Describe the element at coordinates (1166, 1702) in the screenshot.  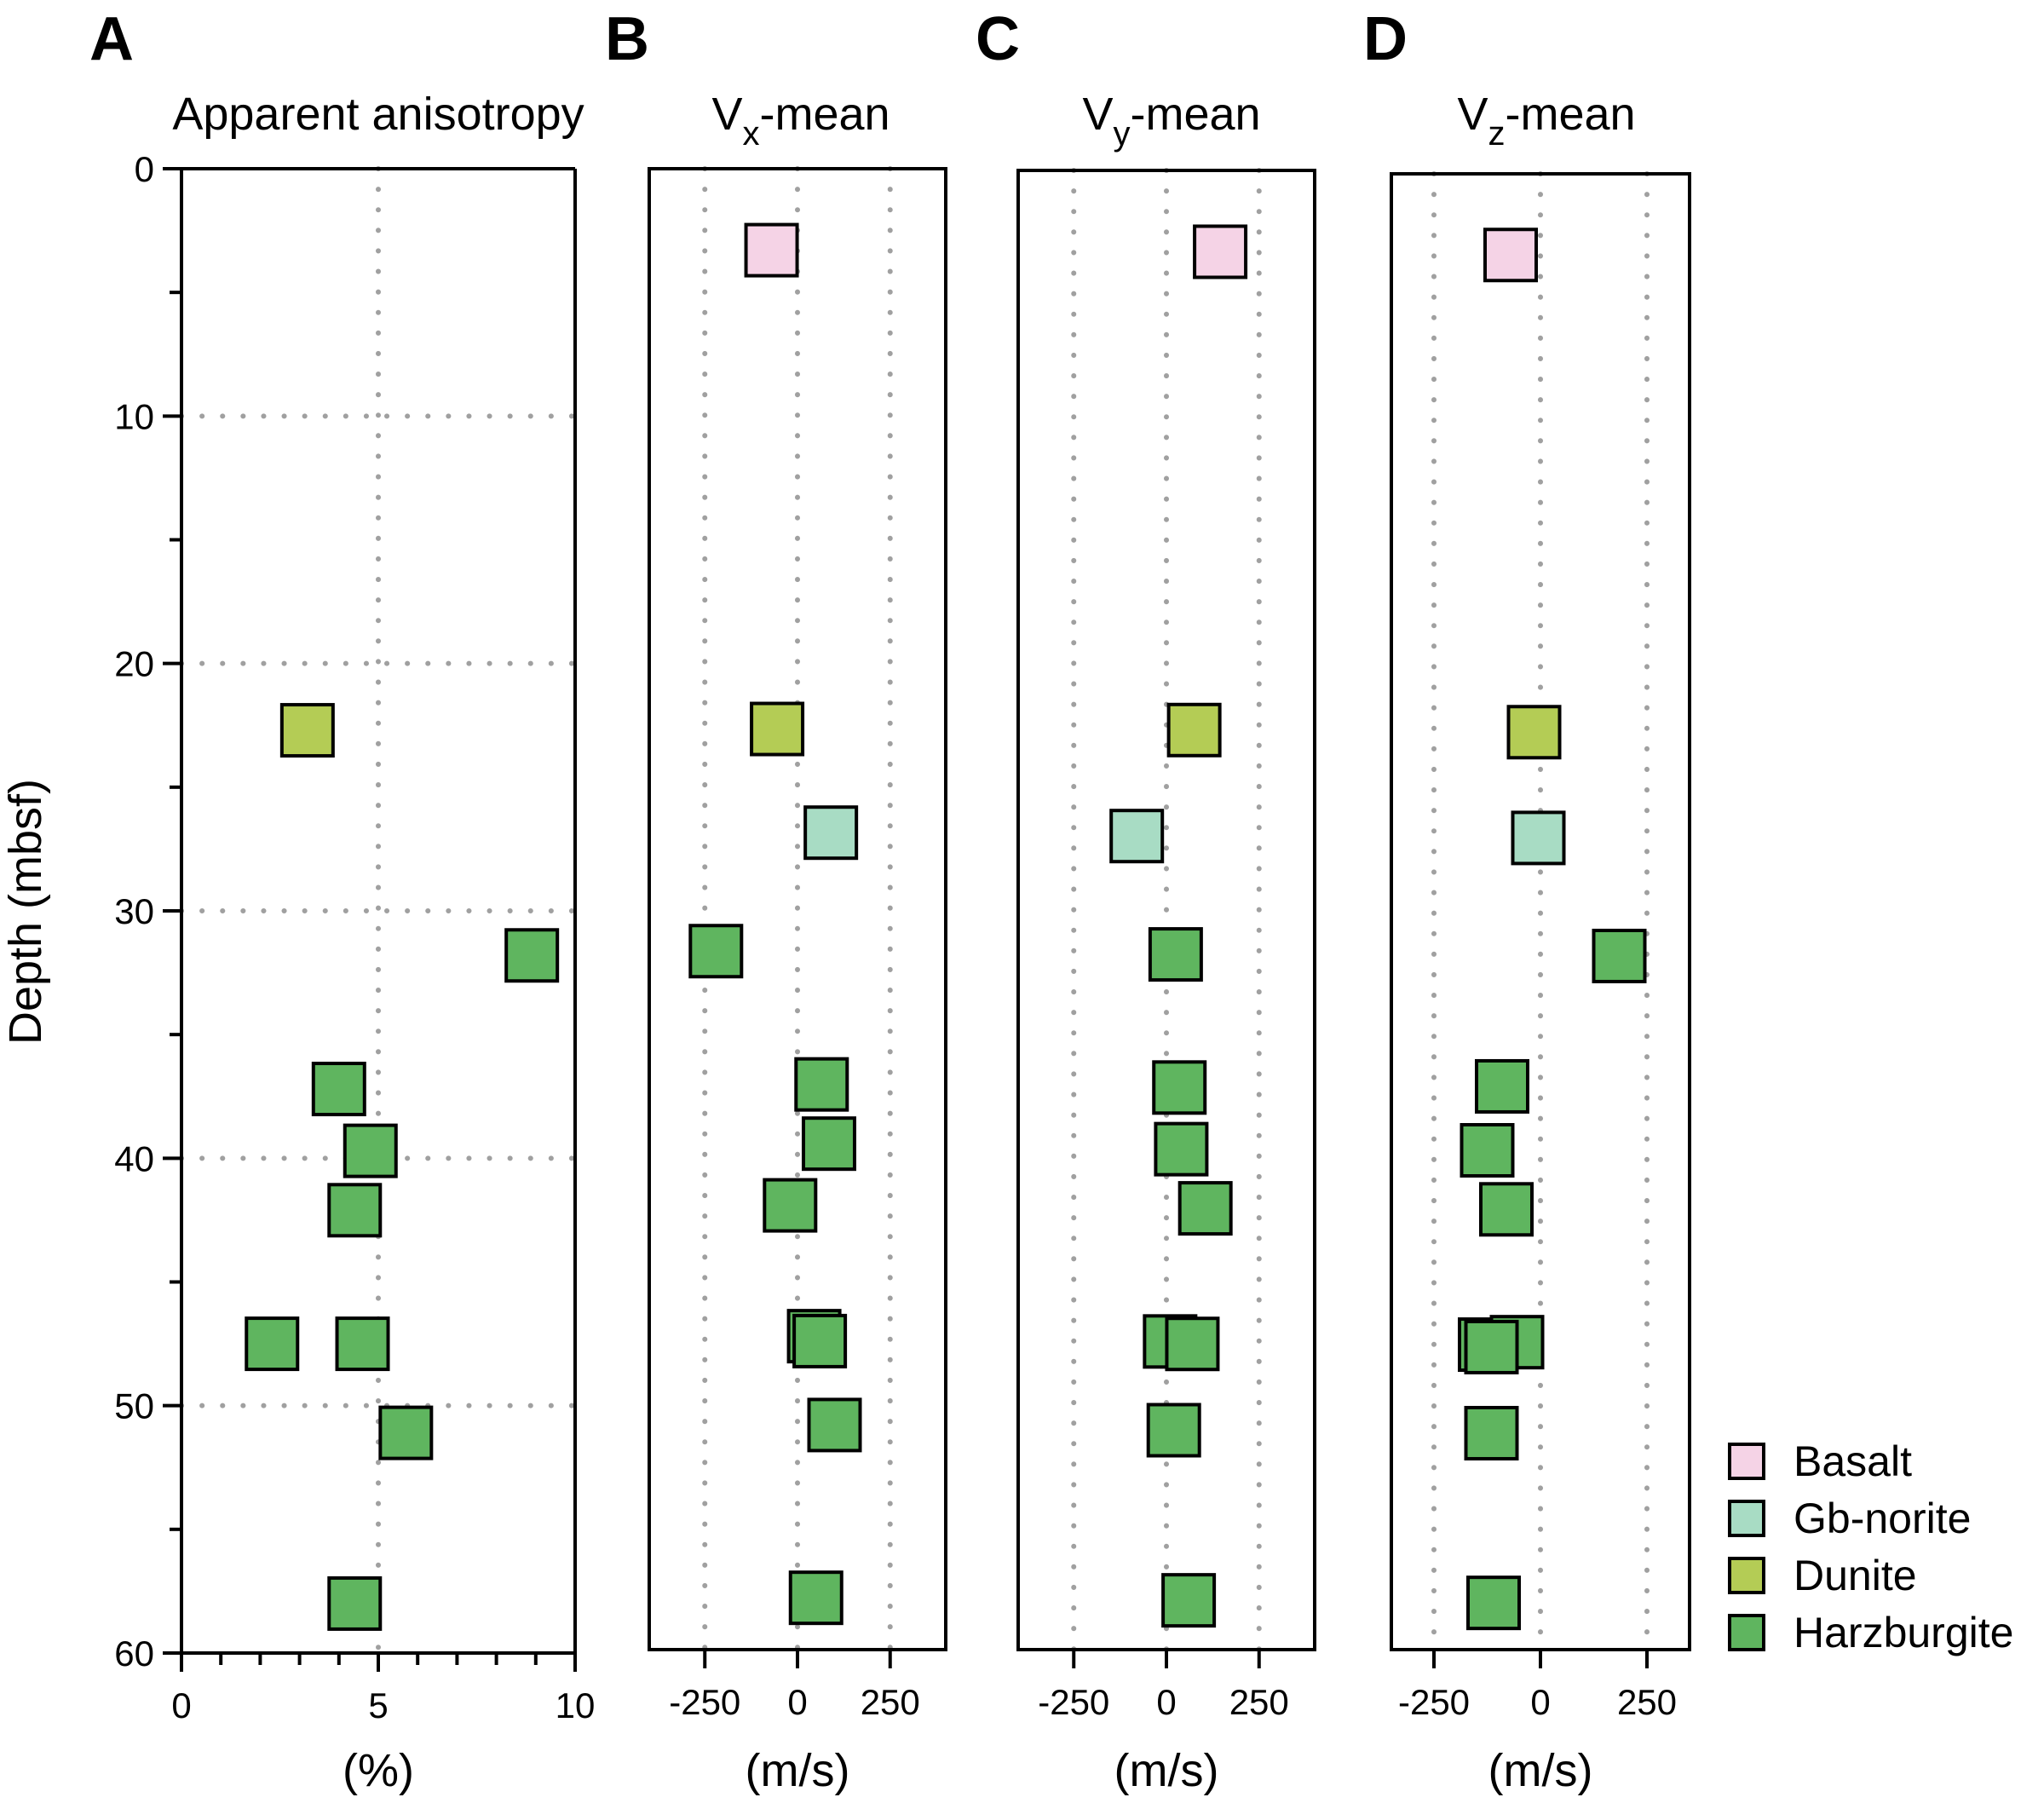
I see `panel-c-x-tick-label: 0` at that location.